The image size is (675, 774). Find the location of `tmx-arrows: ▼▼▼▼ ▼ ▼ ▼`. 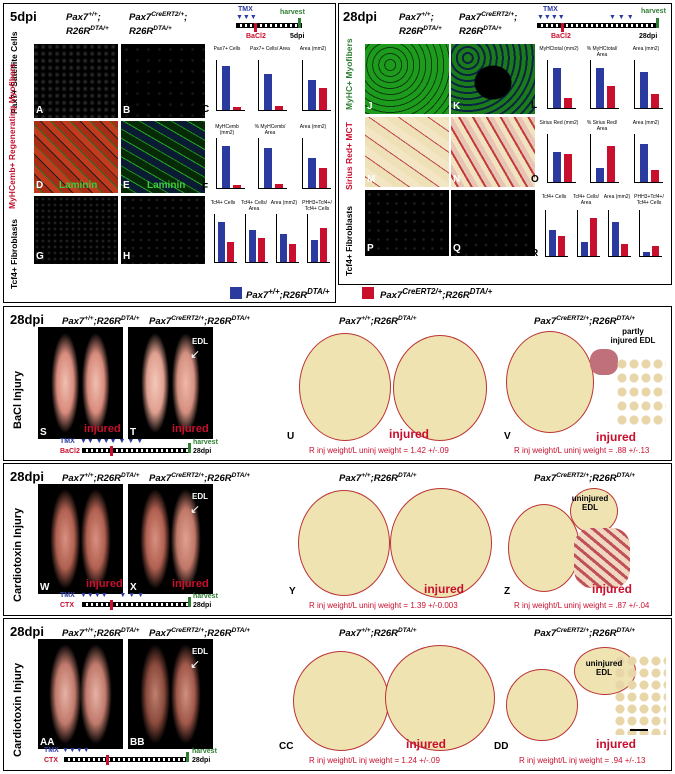

tmx-arrows: ▼▼▼▼ ▼ ▼ ▼ is located at coordinates (112, 595).